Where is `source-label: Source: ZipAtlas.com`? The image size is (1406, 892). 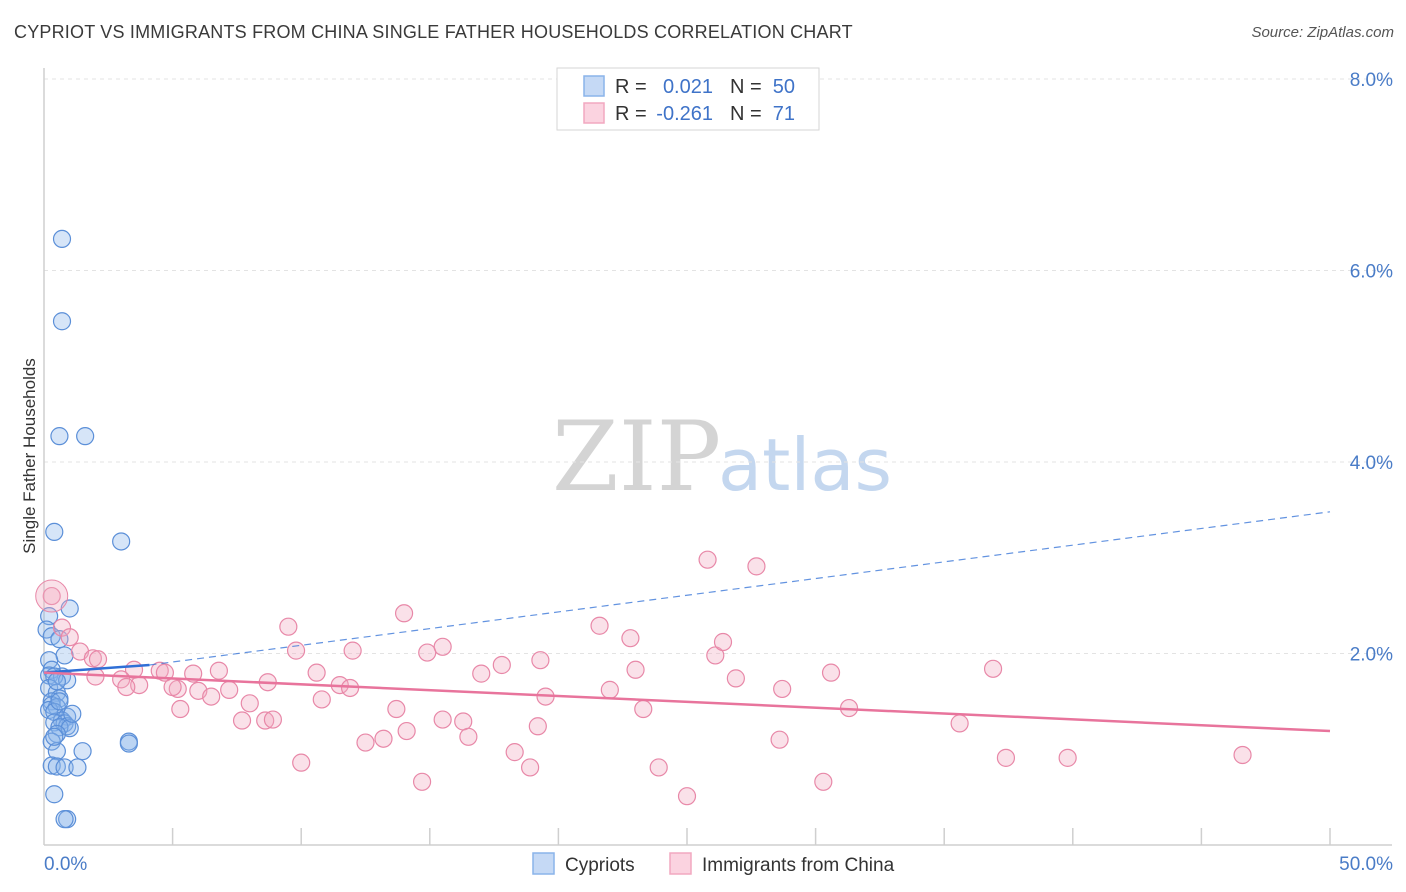 source-label: Source: ZipAtlas.com is located at coordinates (1322, 32).